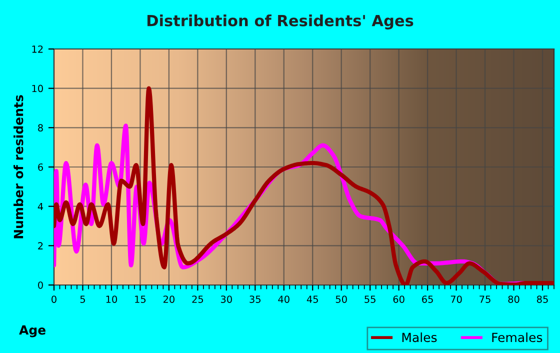 Image resolution: width=560 pixels, height=353 pixels. I want to click on y-tick-label: 4, so click(41, 206).